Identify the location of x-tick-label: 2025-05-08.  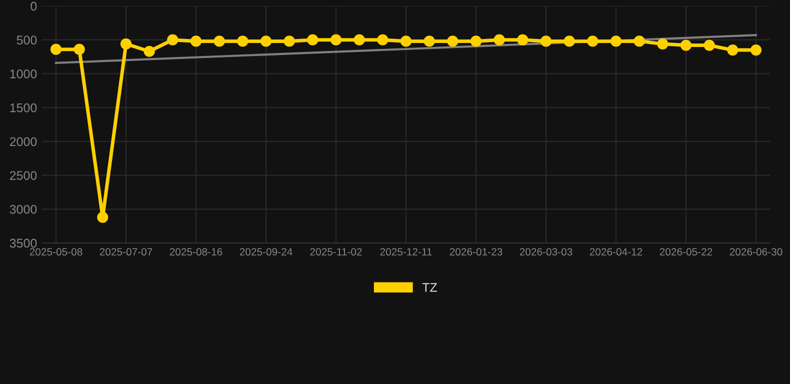
(56, 252).